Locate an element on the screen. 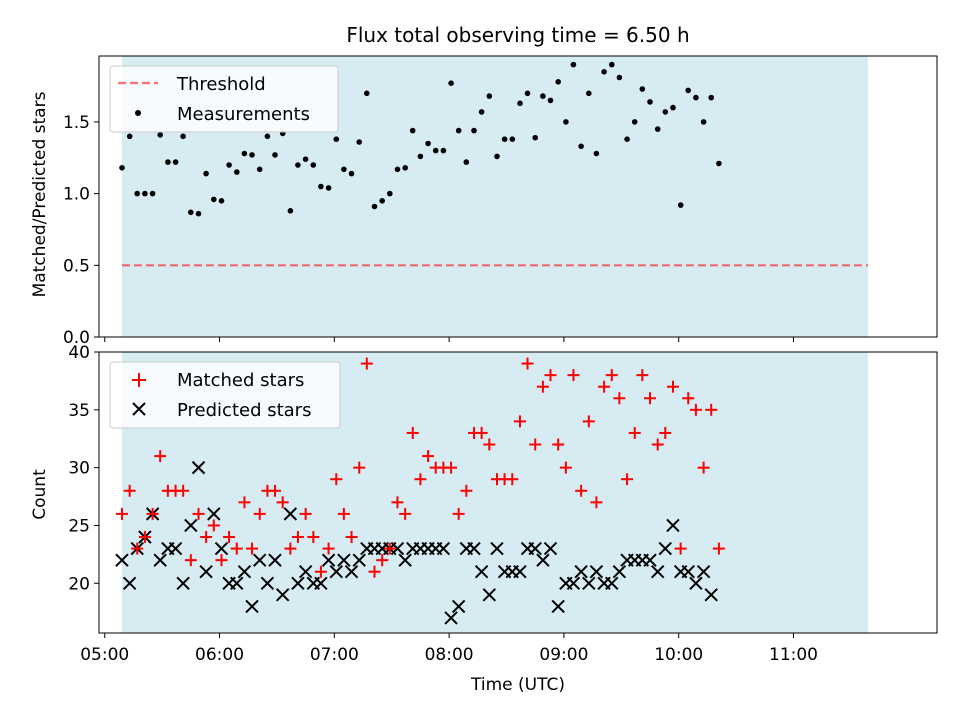  threshold-legend-label: Threshold is located at coordinates (221, 84).